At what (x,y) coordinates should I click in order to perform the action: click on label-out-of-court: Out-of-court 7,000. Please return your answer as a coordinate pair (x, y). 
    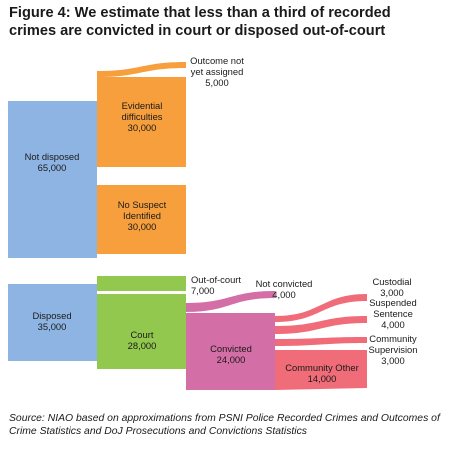
    Looking at the image, I should click on (216, 285).